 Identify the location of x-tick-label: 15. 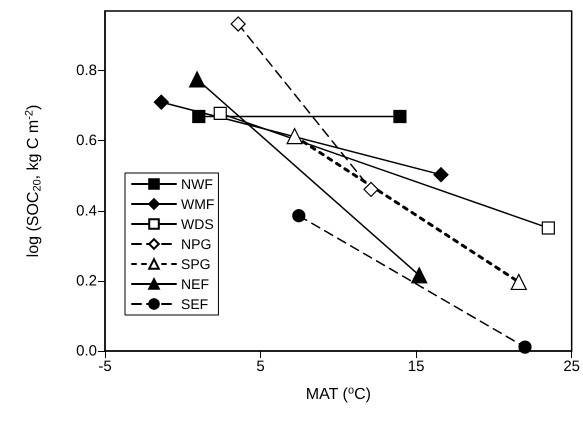
(416, 366).